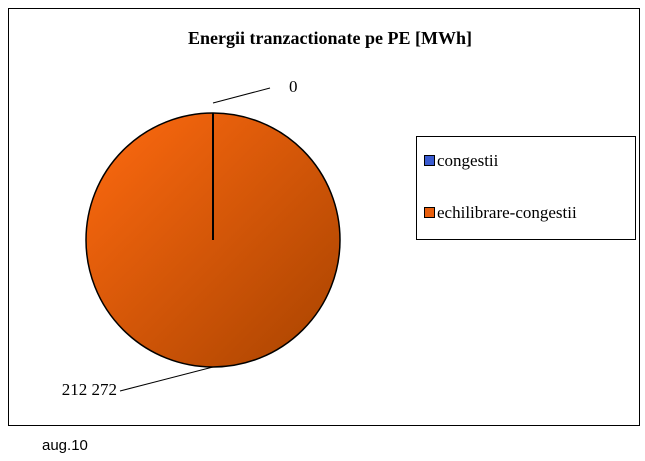  Describe the element at coordinates (330, 38) in the screenshot. I see `chart-title: Energii tranzactionate pe PE [MWh]` at that location.